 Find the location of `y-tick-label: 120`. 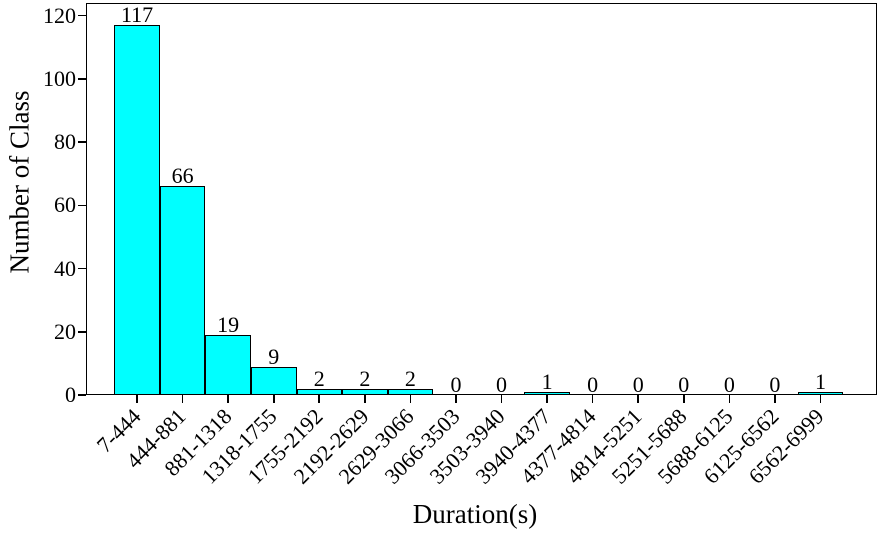

y-tick-label: 120 is located at coordinates (59, 15).